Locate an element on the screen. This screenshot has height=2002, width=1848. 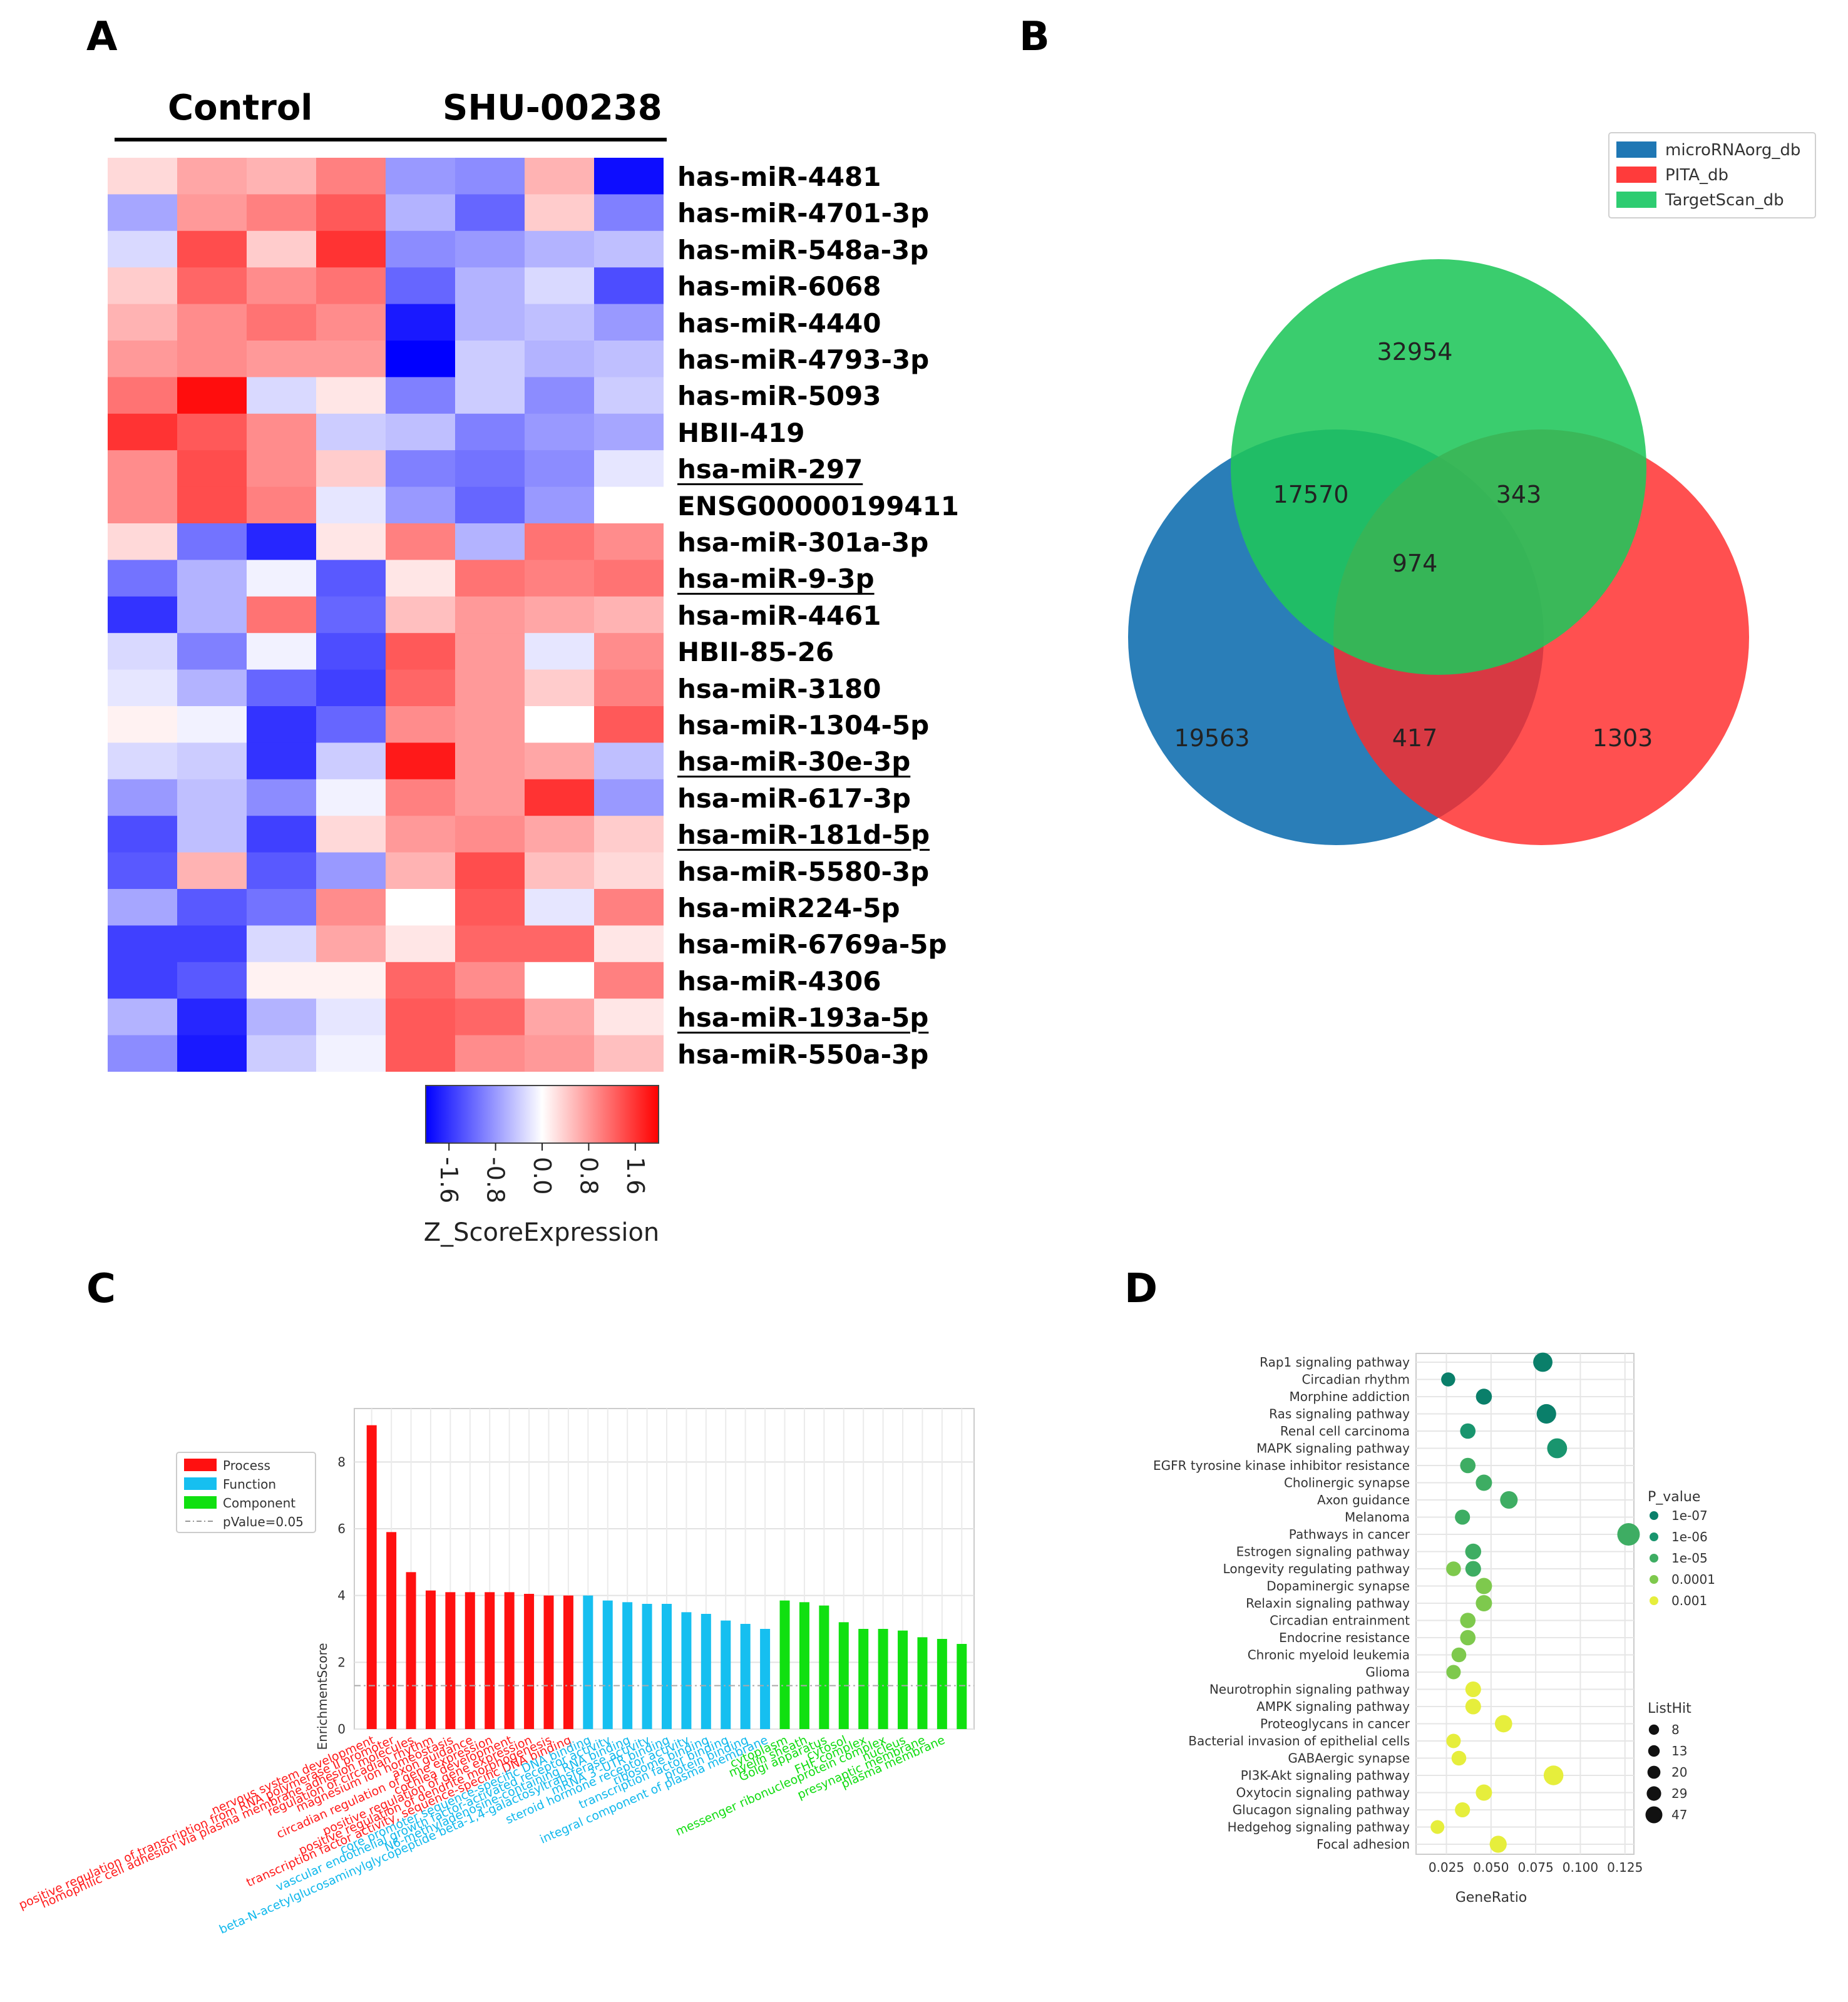
dot-pathway-label: GABAergic synapse is located at coordinates (1349, 1758).